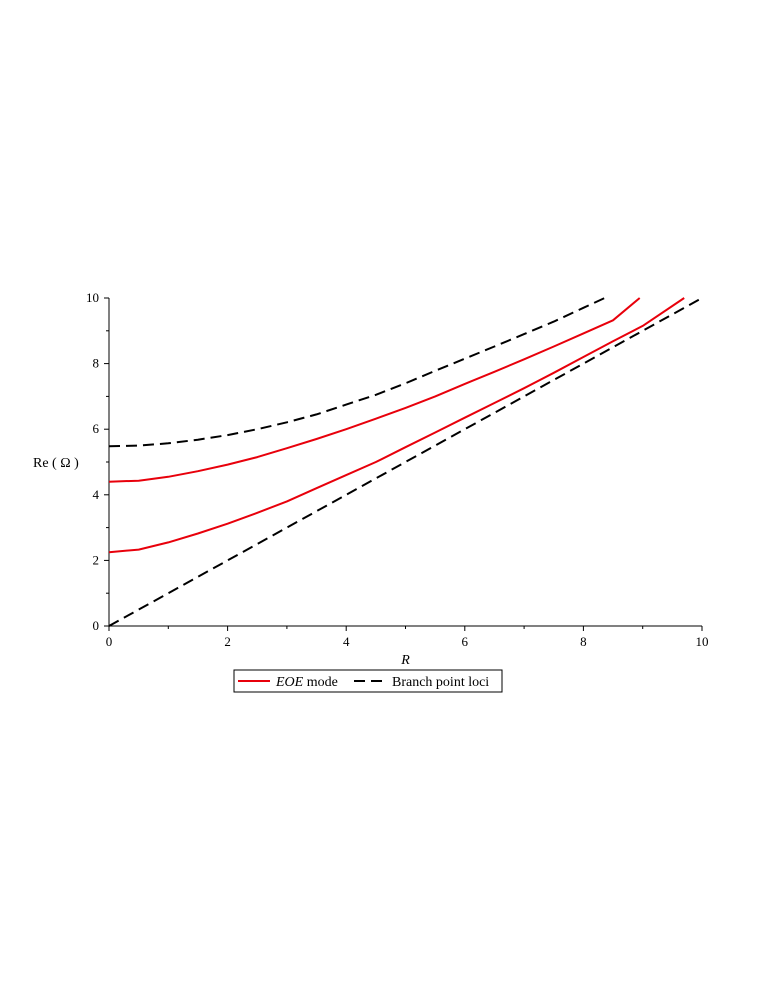 This screenshot has width=760, height=984. Describe the element at coordinates (96, 559) in the screenshot. I see `y-tick-label: 2` at that location.